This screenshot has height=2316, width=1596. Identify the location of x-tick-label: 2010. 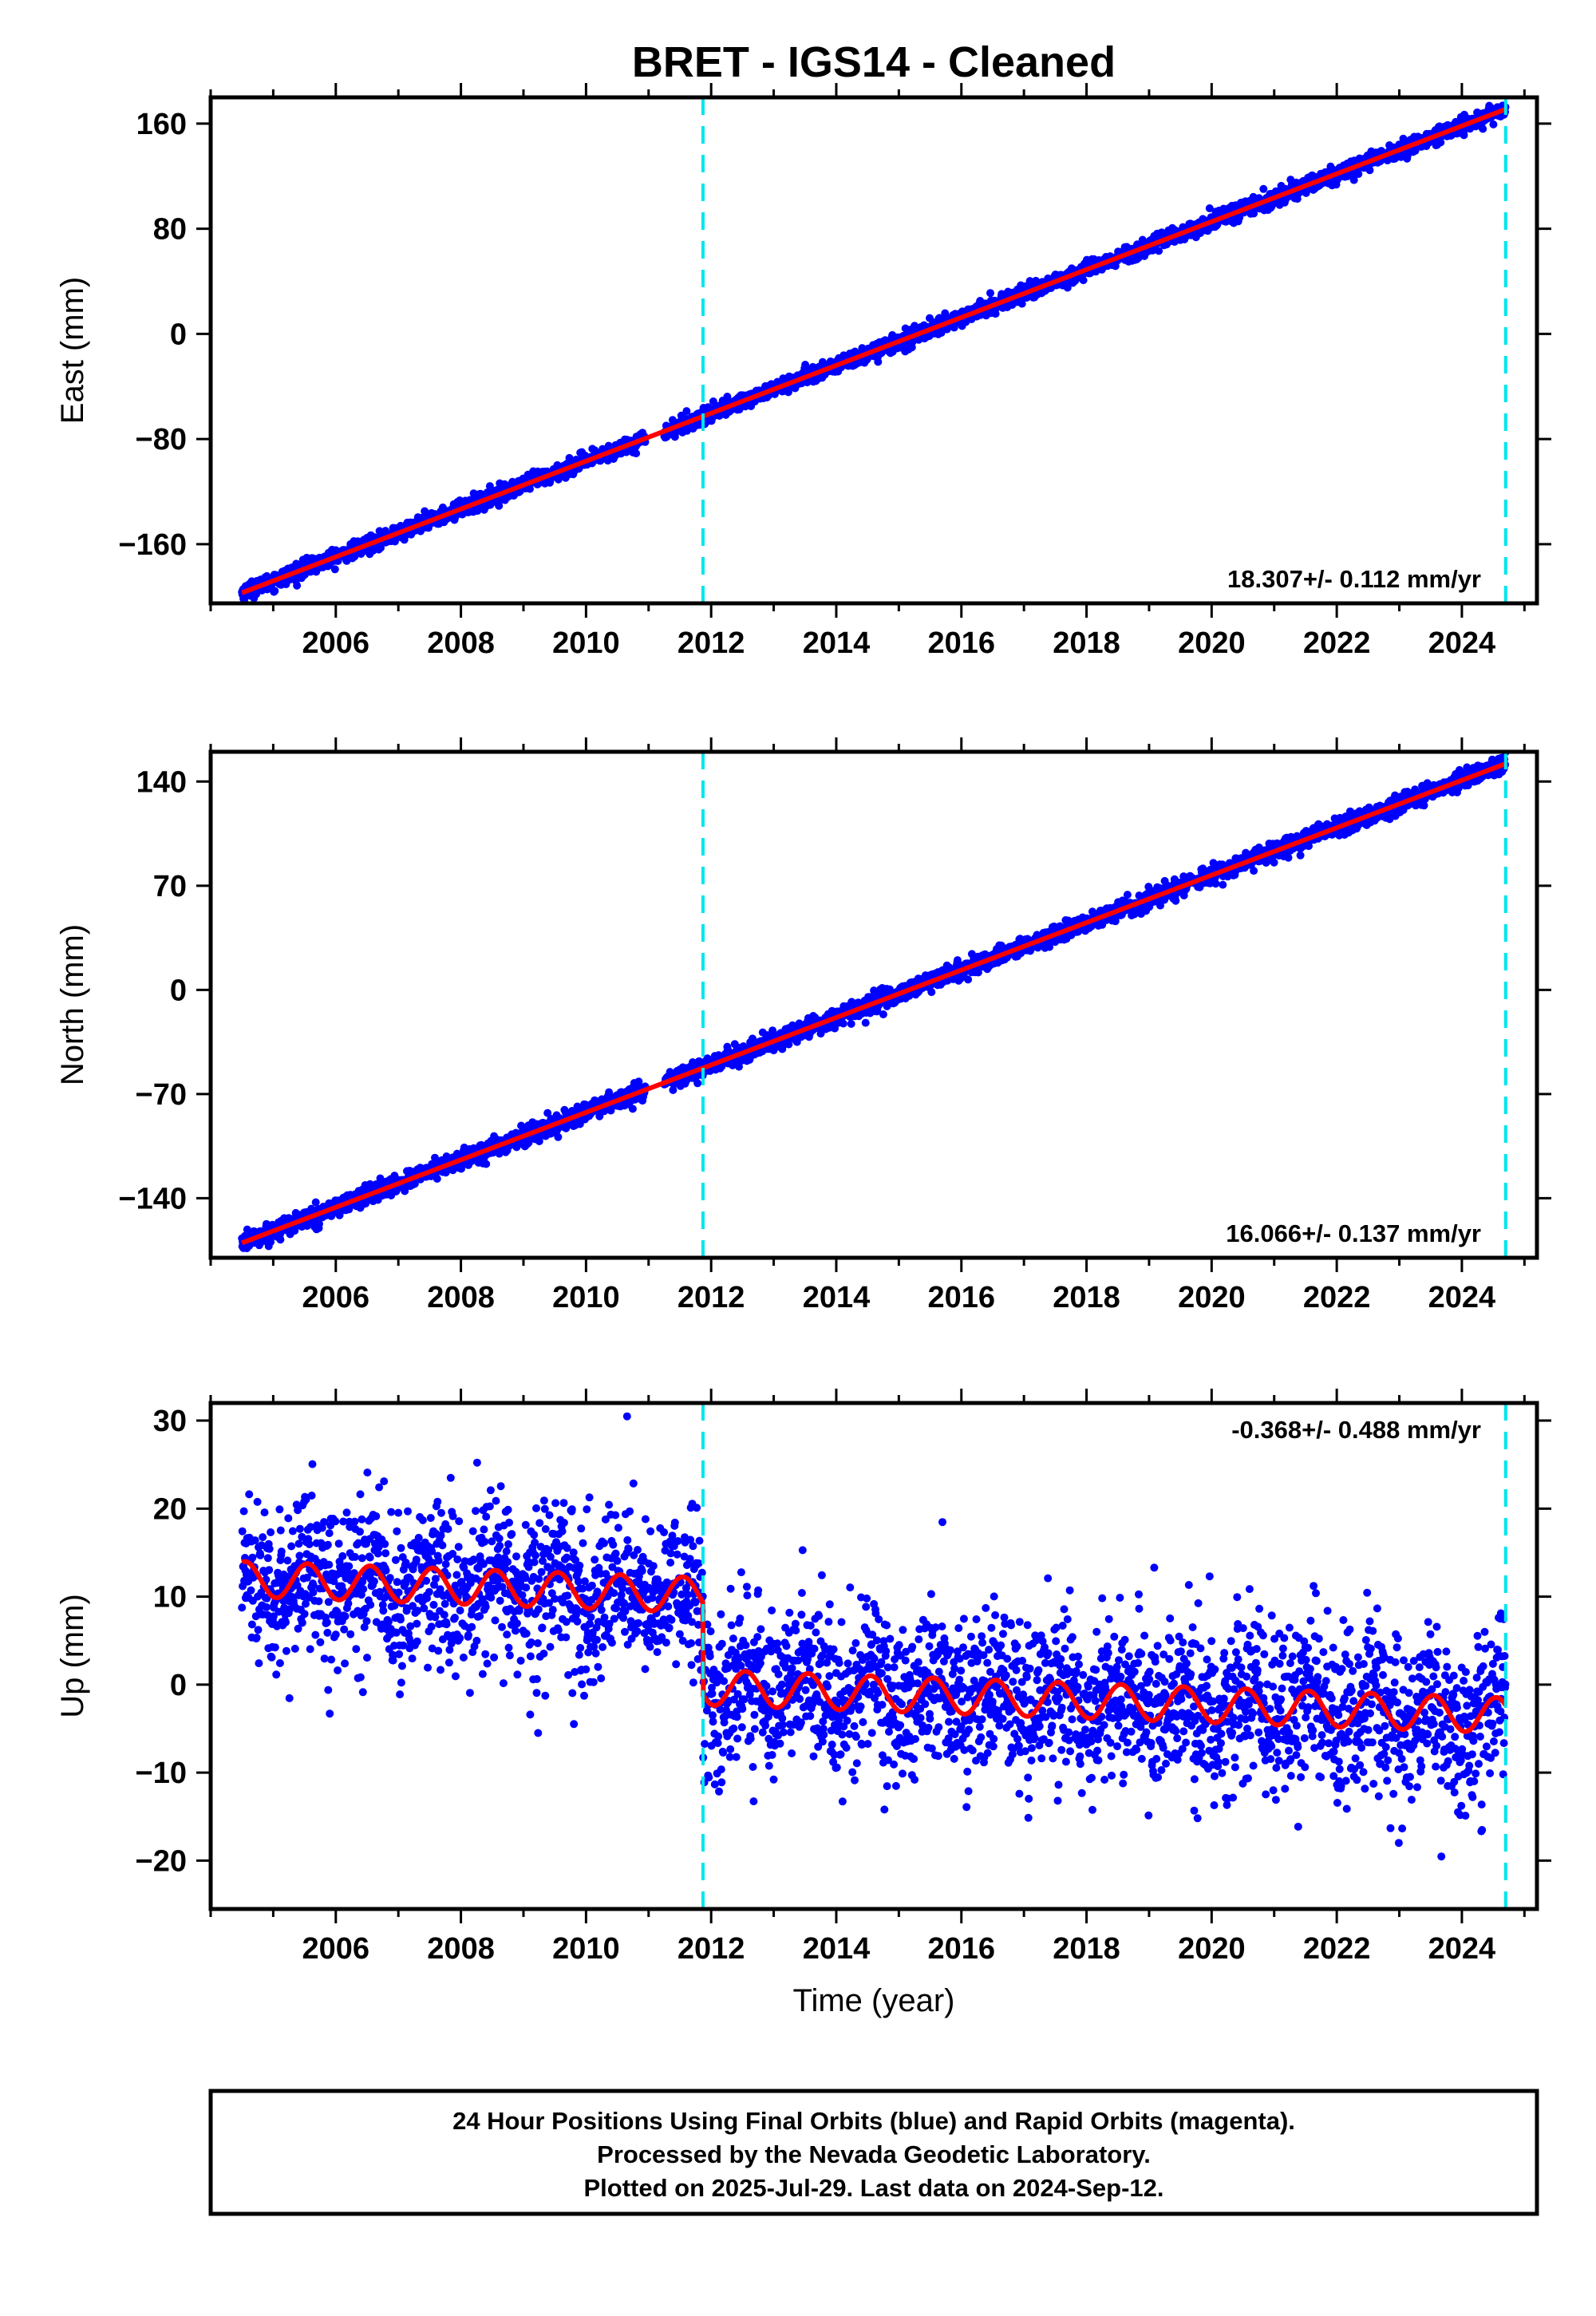
(586, 643).